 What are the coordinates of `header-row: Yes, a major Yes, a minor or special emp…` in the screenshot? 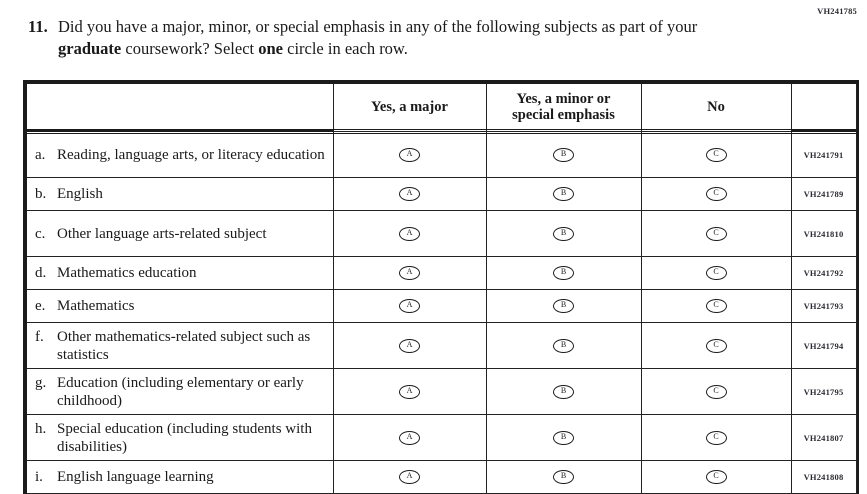 It's located at (441, 107).